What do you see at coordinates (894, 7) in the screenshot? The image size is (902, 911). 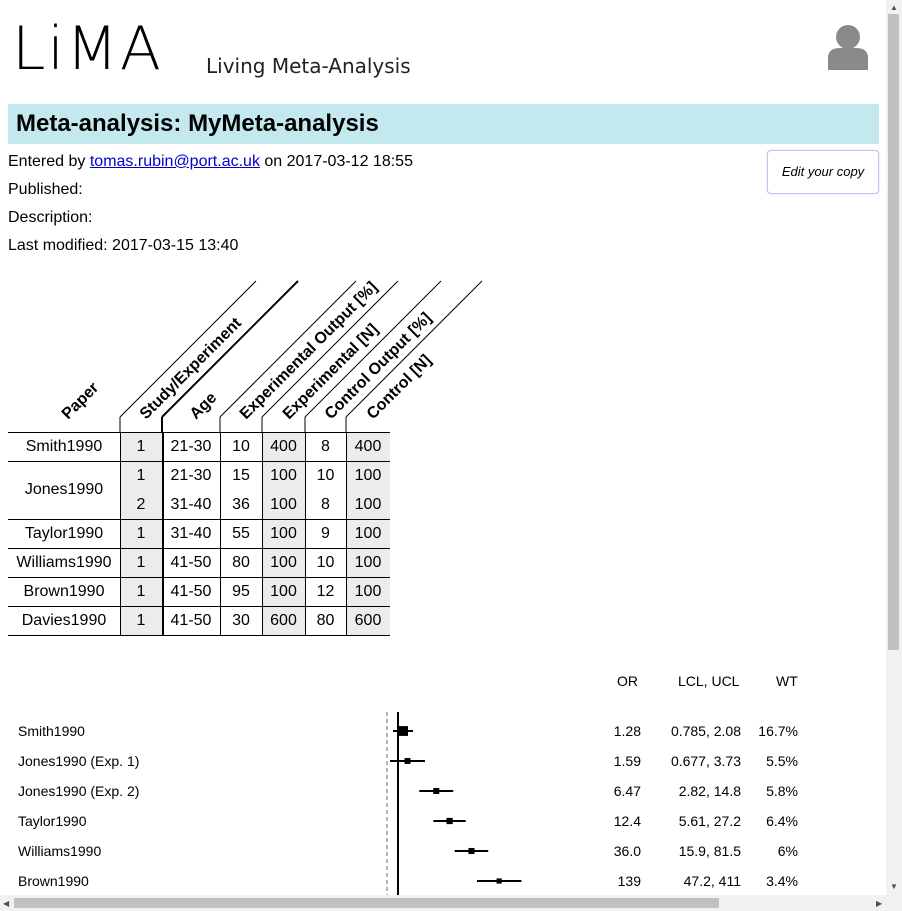 I see `scroll-up-arrow-icon: ▲` at bounding box center [894, 7].